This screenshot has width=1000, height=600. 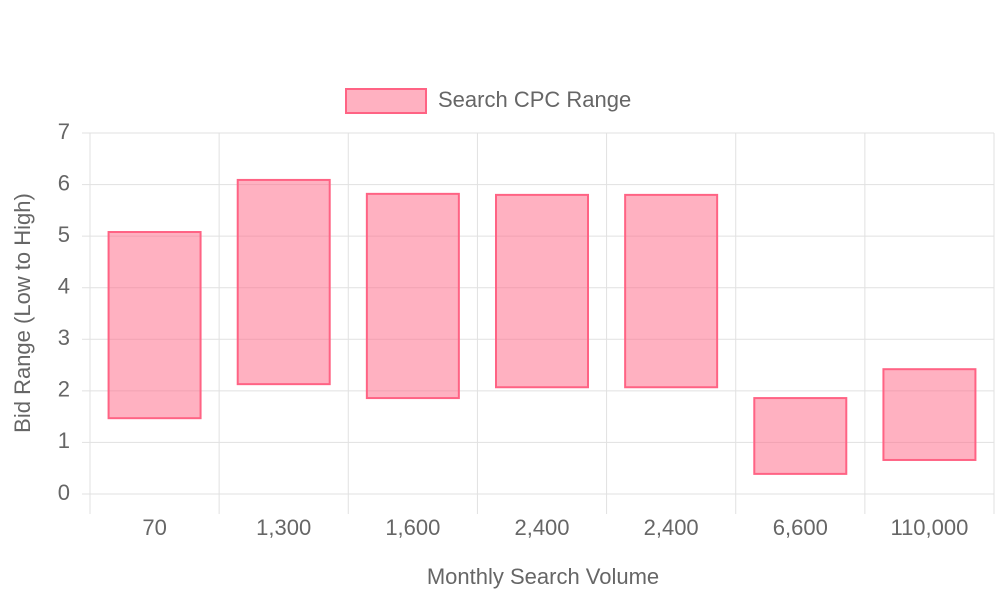 I want to click on x-axis-title: Monthly Search Volume, so click(x=543, y=576).